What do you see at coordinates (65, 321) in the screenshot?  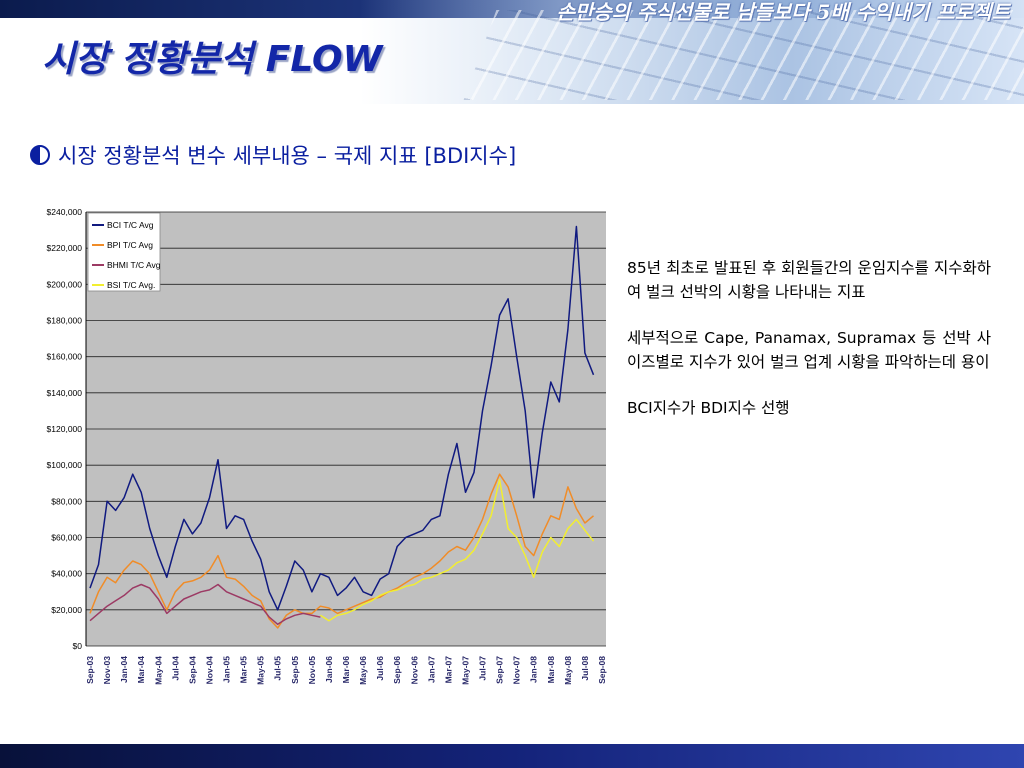 I see `y-tick-label: $180,000` at bounding box center [65, 321].